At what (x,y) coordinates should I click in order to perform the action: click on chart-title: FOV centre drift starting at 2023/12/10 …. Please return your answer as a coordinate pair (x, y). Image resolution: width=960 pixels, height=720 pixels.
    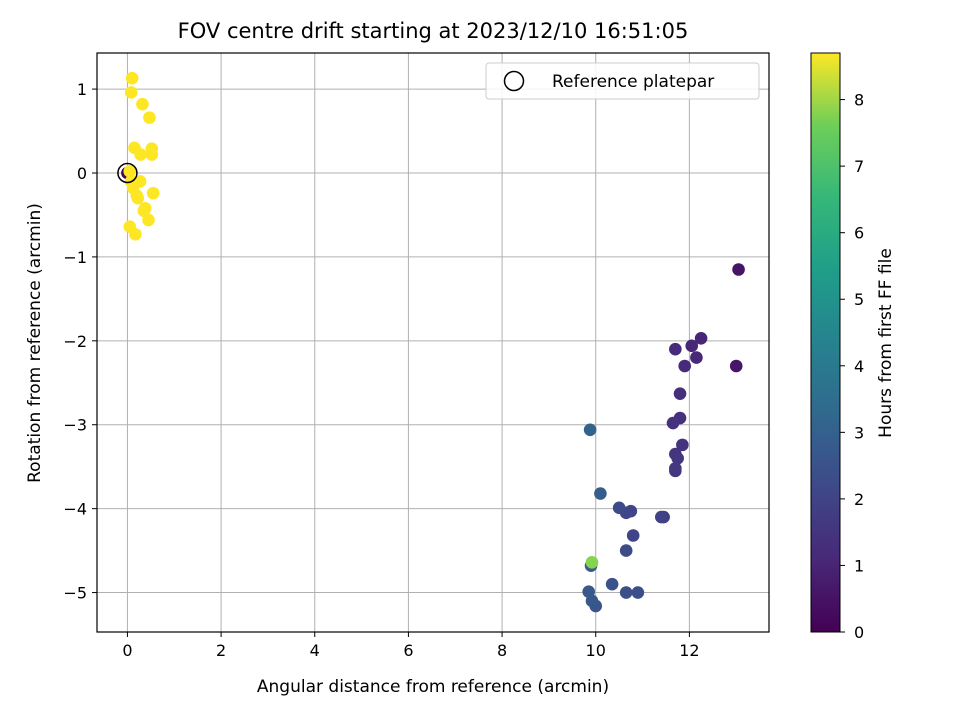
    Looking at the image, I should click on (433, 31).